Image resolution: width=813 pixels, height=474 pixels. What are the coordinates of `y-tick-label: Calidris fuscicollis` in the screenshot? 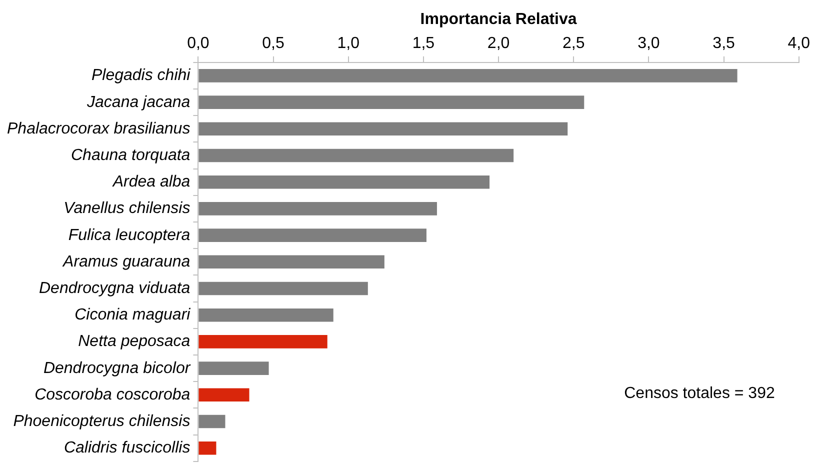 It's located at (127, 448).